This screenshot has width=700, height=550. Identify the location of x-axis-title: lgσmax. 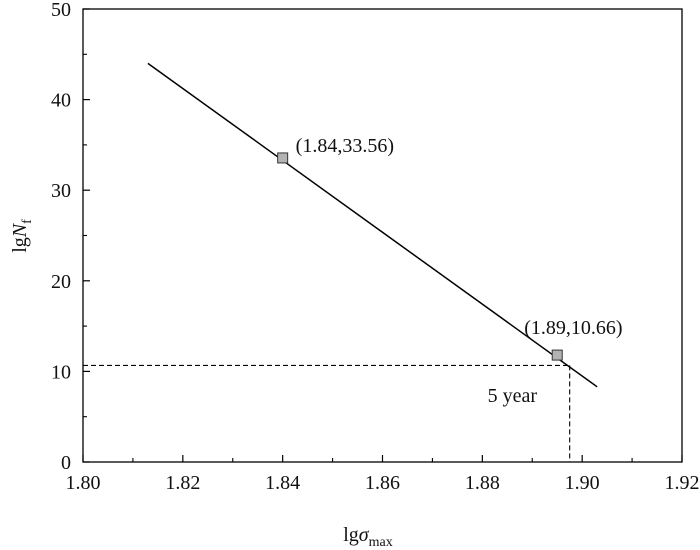
(368, 537).